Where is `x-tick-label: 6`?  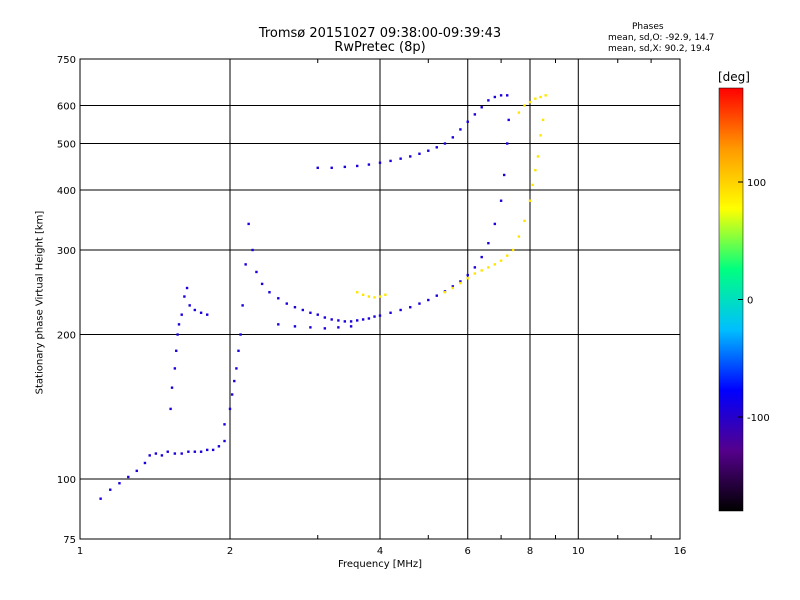
x-tick-label: 6 is located at coordinates (468, 551).